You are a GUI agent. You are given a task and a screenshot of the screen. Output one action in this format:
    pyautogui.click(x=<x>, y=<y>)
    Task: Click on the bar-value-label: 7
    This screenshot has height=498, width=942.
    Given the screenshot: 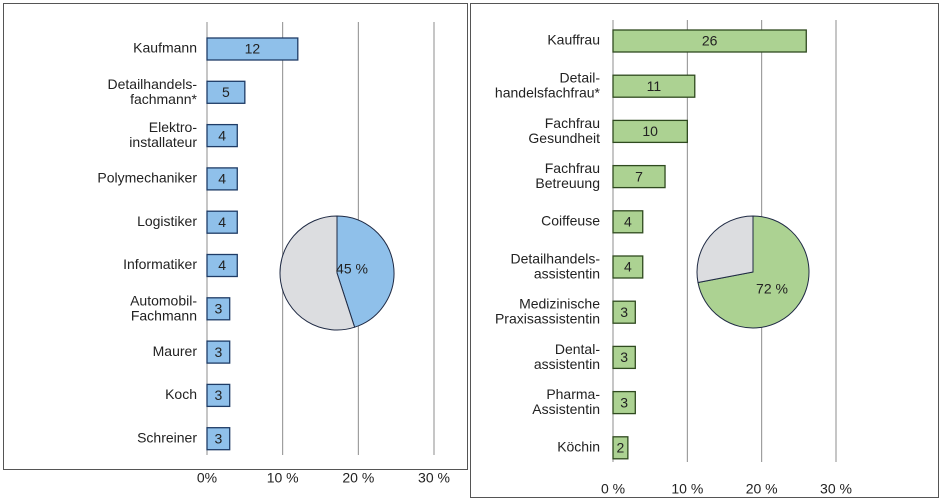 What is the action you would take?
    pyautogui.click(x=639, y=176)
    